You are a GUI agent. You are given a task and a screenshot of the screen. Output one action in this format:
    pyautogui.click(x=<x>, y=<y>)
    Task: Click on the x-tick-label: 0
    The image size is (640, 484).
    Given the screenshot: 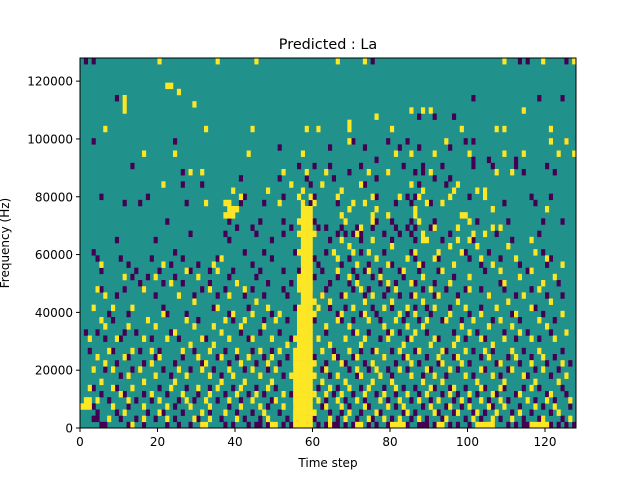 What is the action you would take?
    pyautogui.click(x=80, y=442)
    